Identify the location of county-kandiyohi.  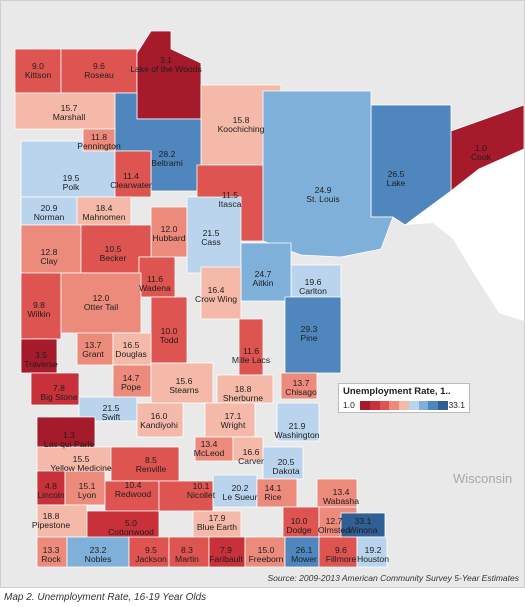
(160, 420).